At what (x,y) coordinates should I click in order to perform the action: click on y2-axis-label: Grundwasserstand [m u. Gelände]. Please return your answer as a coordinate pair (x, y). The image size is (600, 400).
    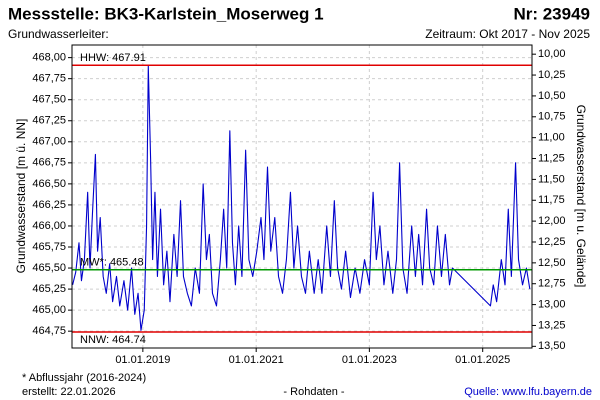
    Looking at the image, I should click on (581, 196).